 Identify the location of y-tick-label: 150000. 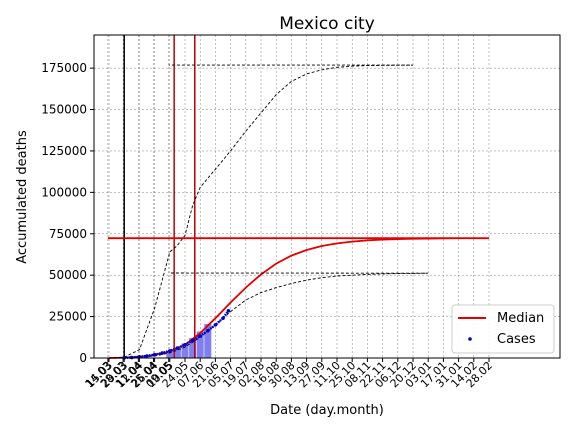
(64, 110).